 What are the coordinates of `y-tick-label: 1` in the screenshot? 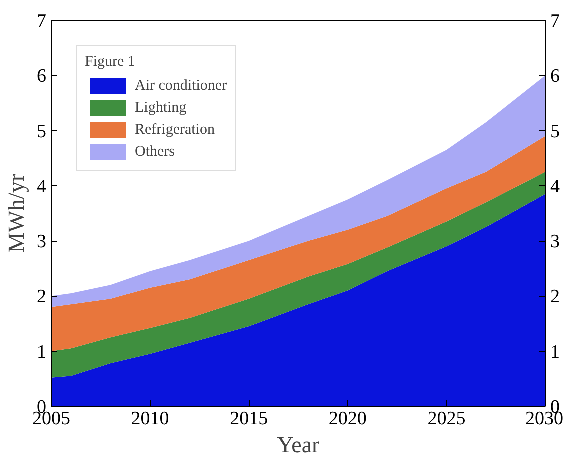 It's located at (41, 352).